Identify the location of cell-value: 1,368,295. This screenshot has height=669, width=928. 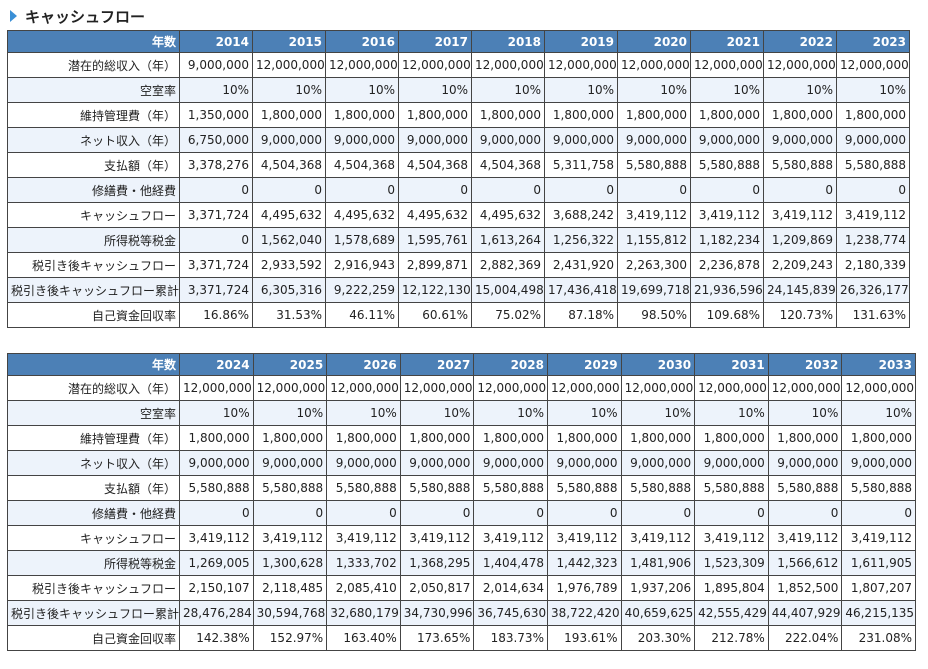
(437, 563).